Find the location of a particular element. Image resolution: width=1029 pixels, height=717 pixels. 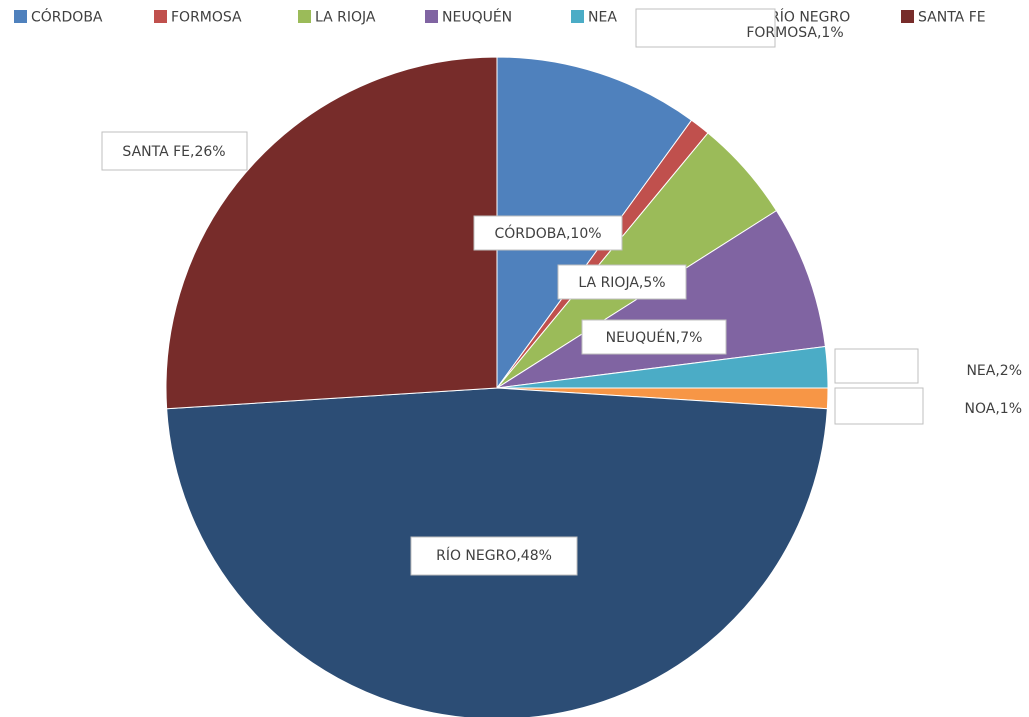

data-label-box-cordoba is located at coordinates (548, 233).